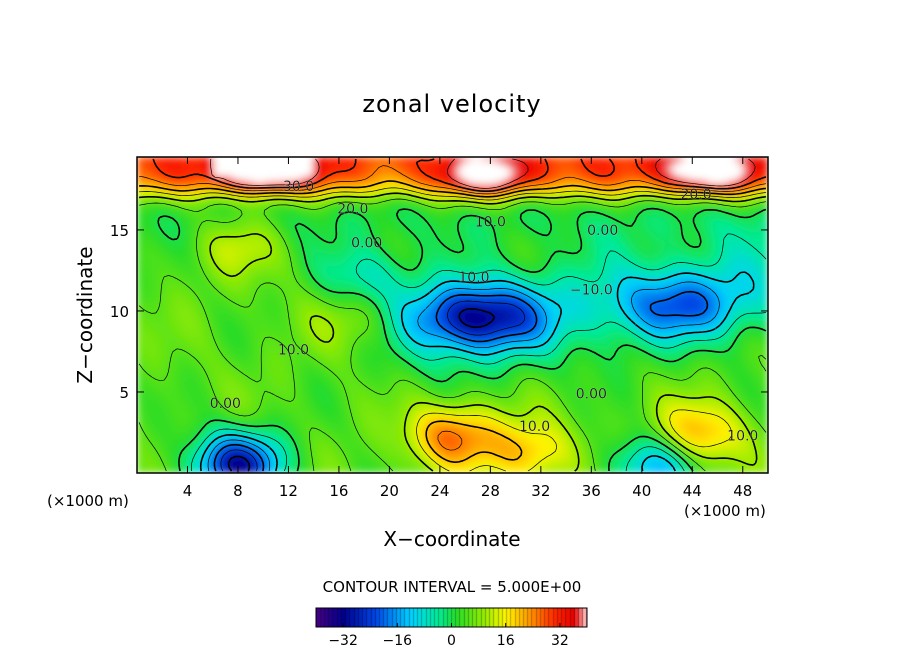 The height and width of the screenshot is (654, 904). I want to click on colorbar-tick-label-2: 0, so click(451, 641).